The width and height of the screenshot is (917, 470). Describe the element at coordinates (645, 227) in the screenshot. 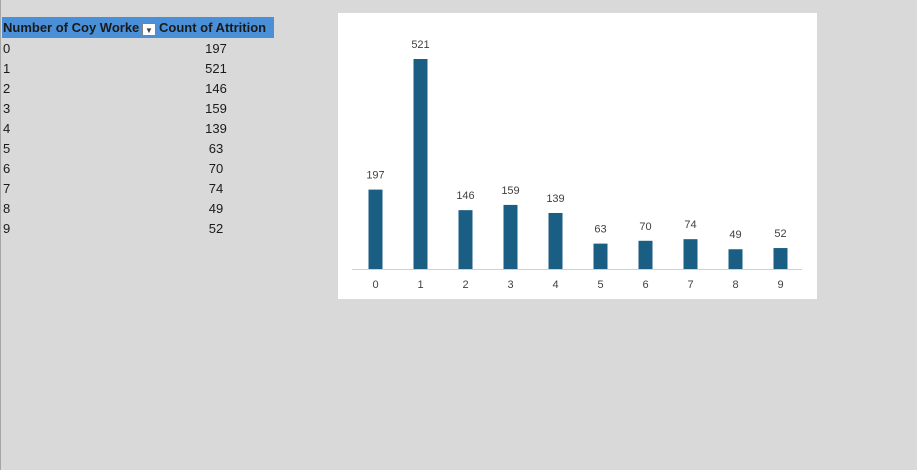

I see `data-label: 70` at that location.